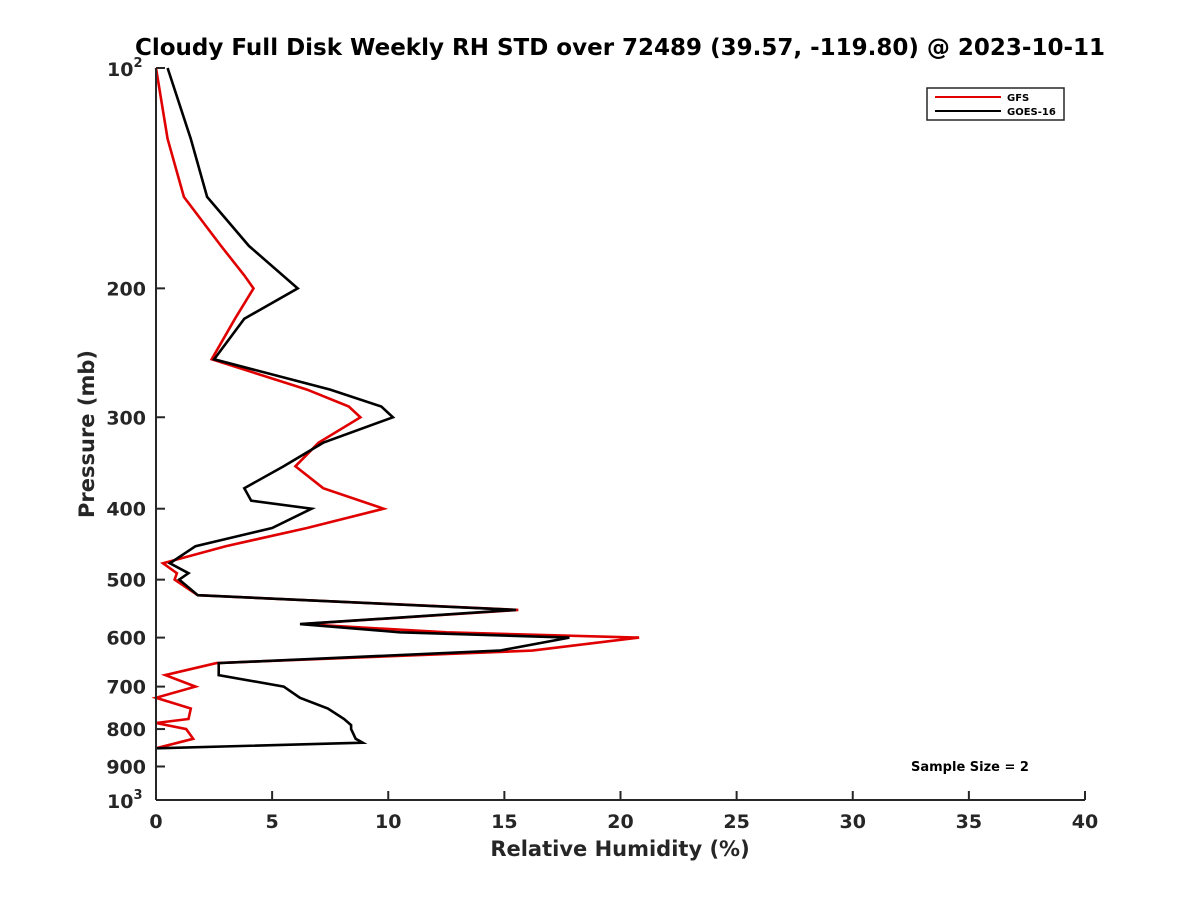  I want to click on y-tick-label: 900, so click(126, 768).